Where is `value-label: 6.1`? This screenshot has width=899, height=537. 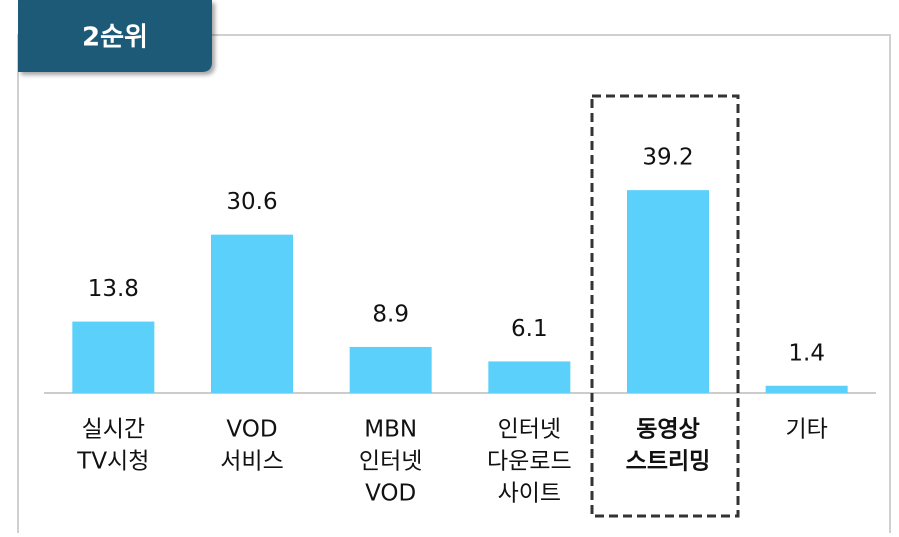 value-label: 6.1 is located at coordinates (529, 329).